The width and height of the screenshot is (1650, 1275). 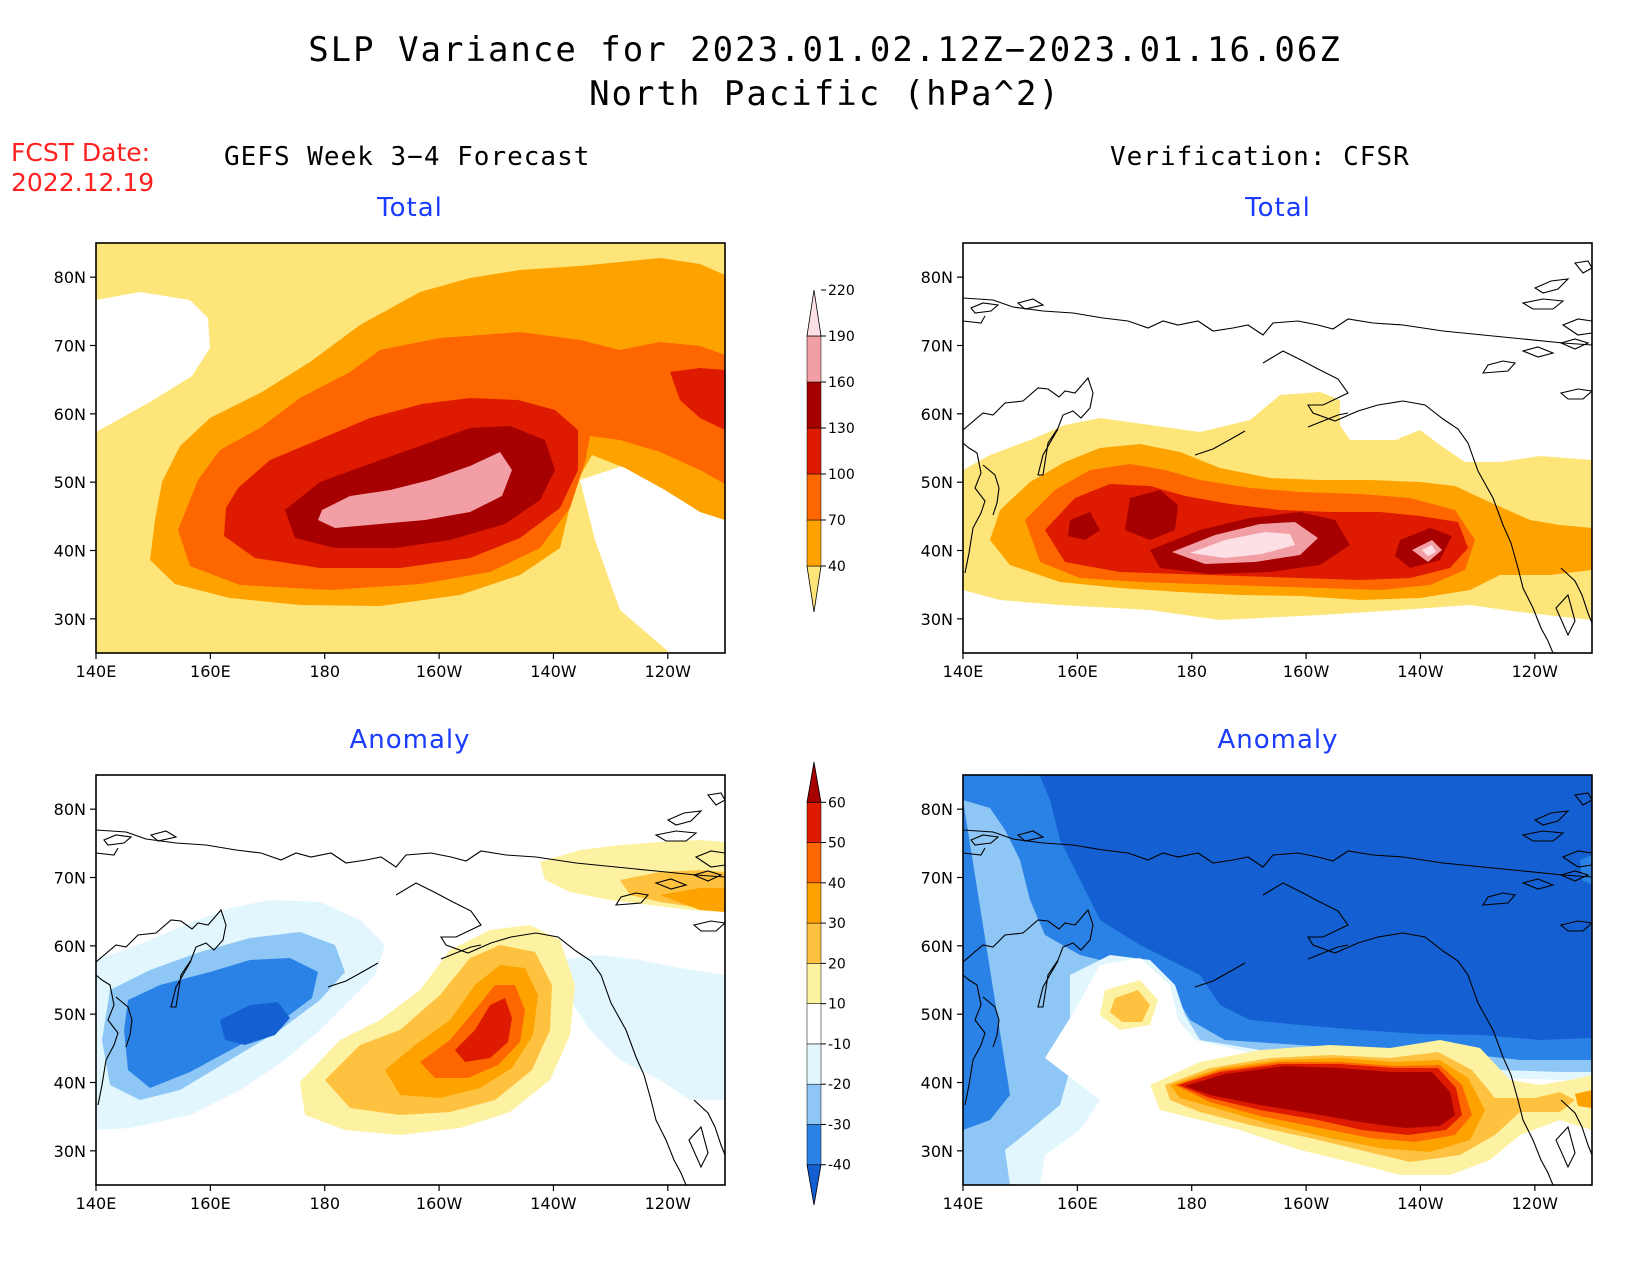 I want to click on fcst-date-label: FCST Date:, so click(x=81, y=152).